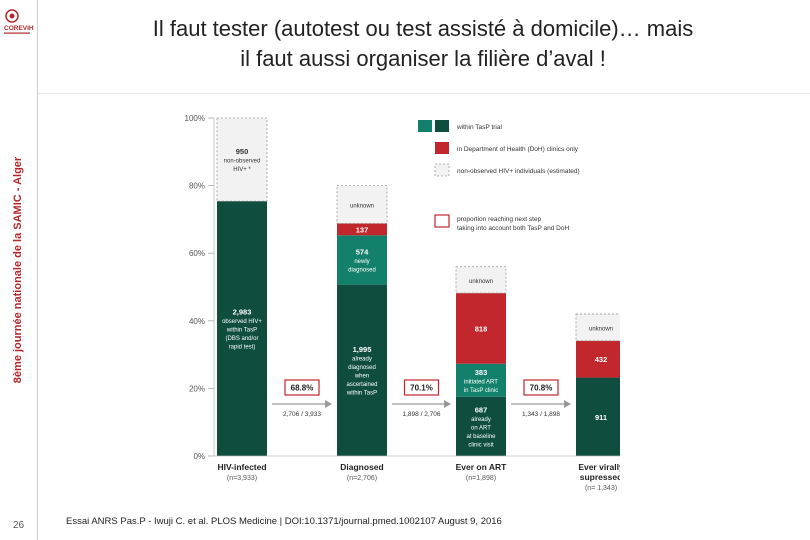 The width and height of the screenshot is (810, 540). What do you see at coordinates (481, 445) in the screenshot?
I see `data-label: clinic visit` at bounding box center [481, 445].